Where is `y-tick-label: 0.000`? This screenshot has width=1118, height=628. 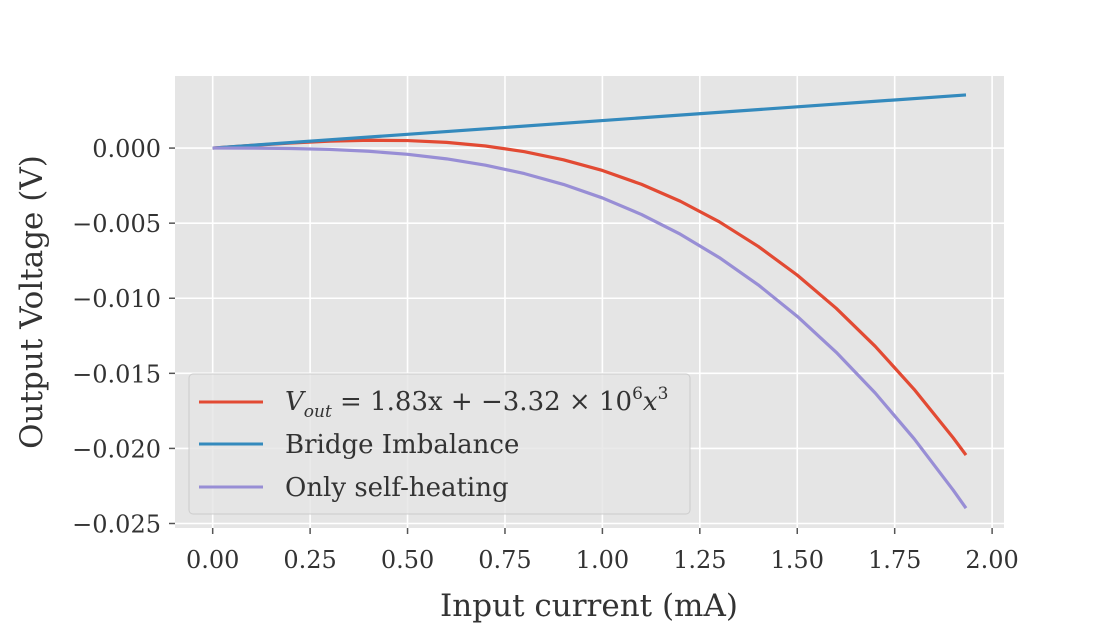
y-tick-label: 0.000 is located at coordinates (126, 149).